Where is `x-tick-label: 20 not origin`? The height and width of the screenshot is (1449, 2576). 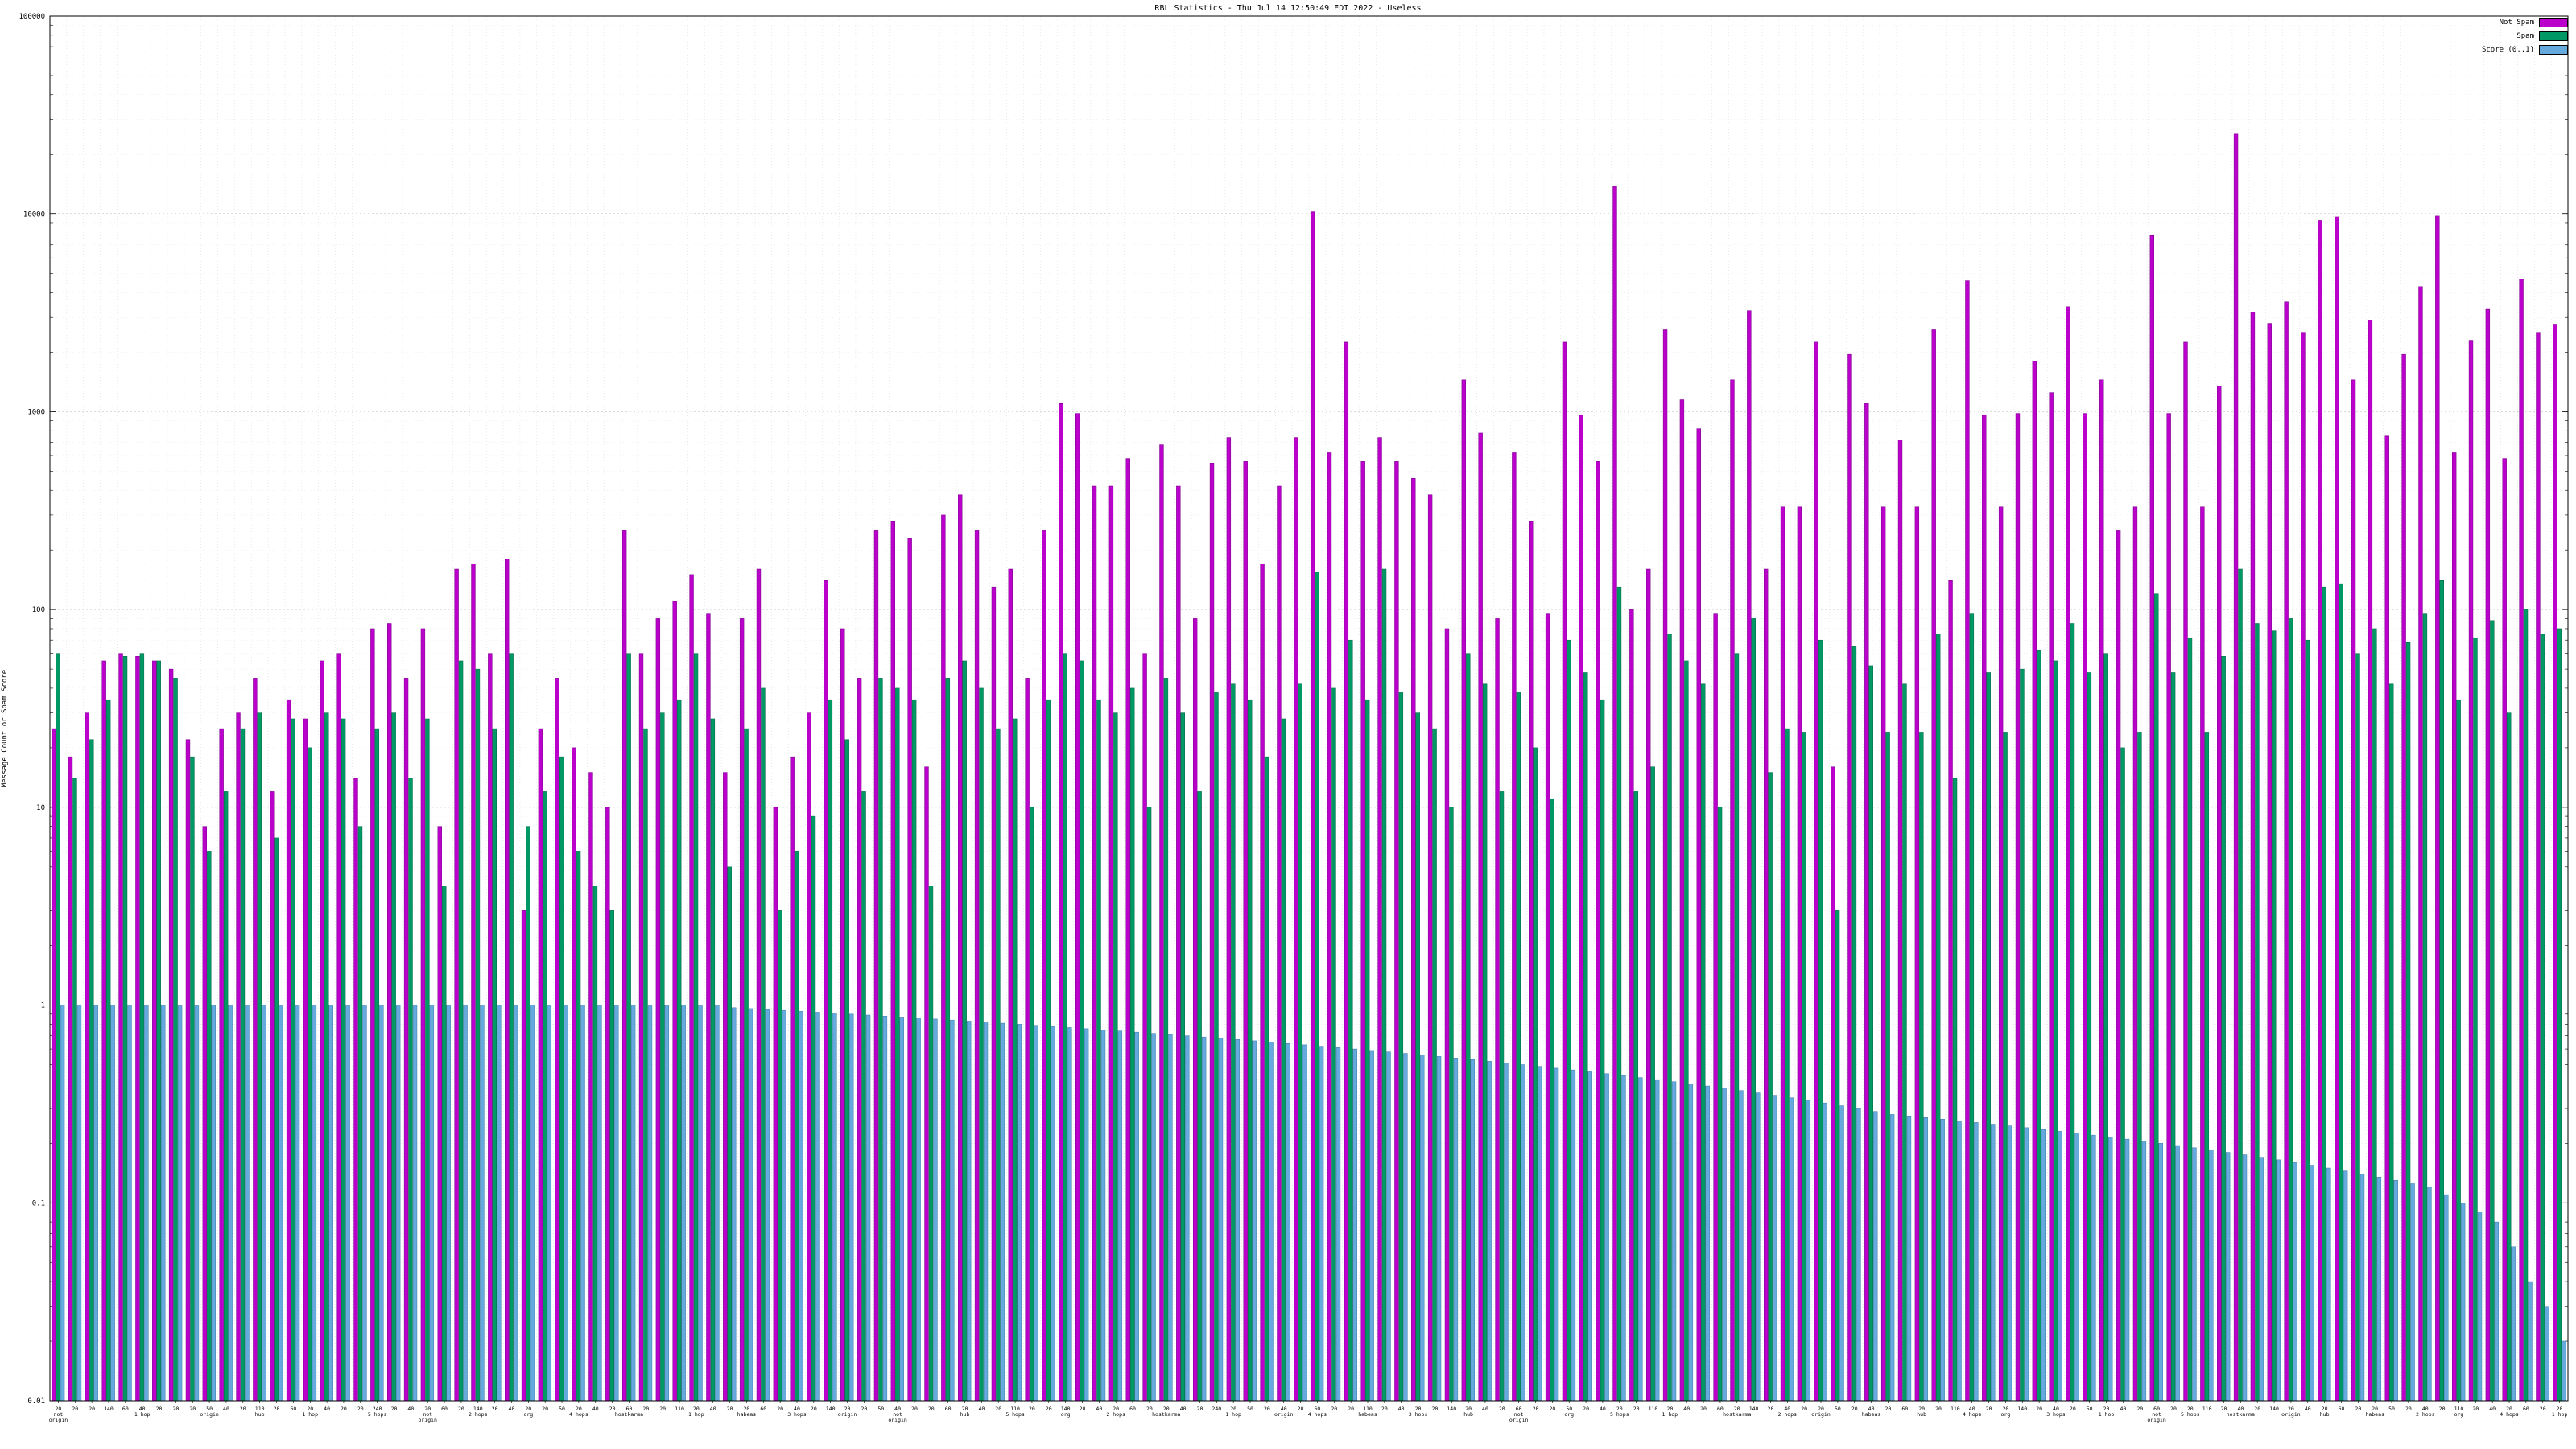 x-tick-label: 20 not origin is located at coordinates (58, 1414).